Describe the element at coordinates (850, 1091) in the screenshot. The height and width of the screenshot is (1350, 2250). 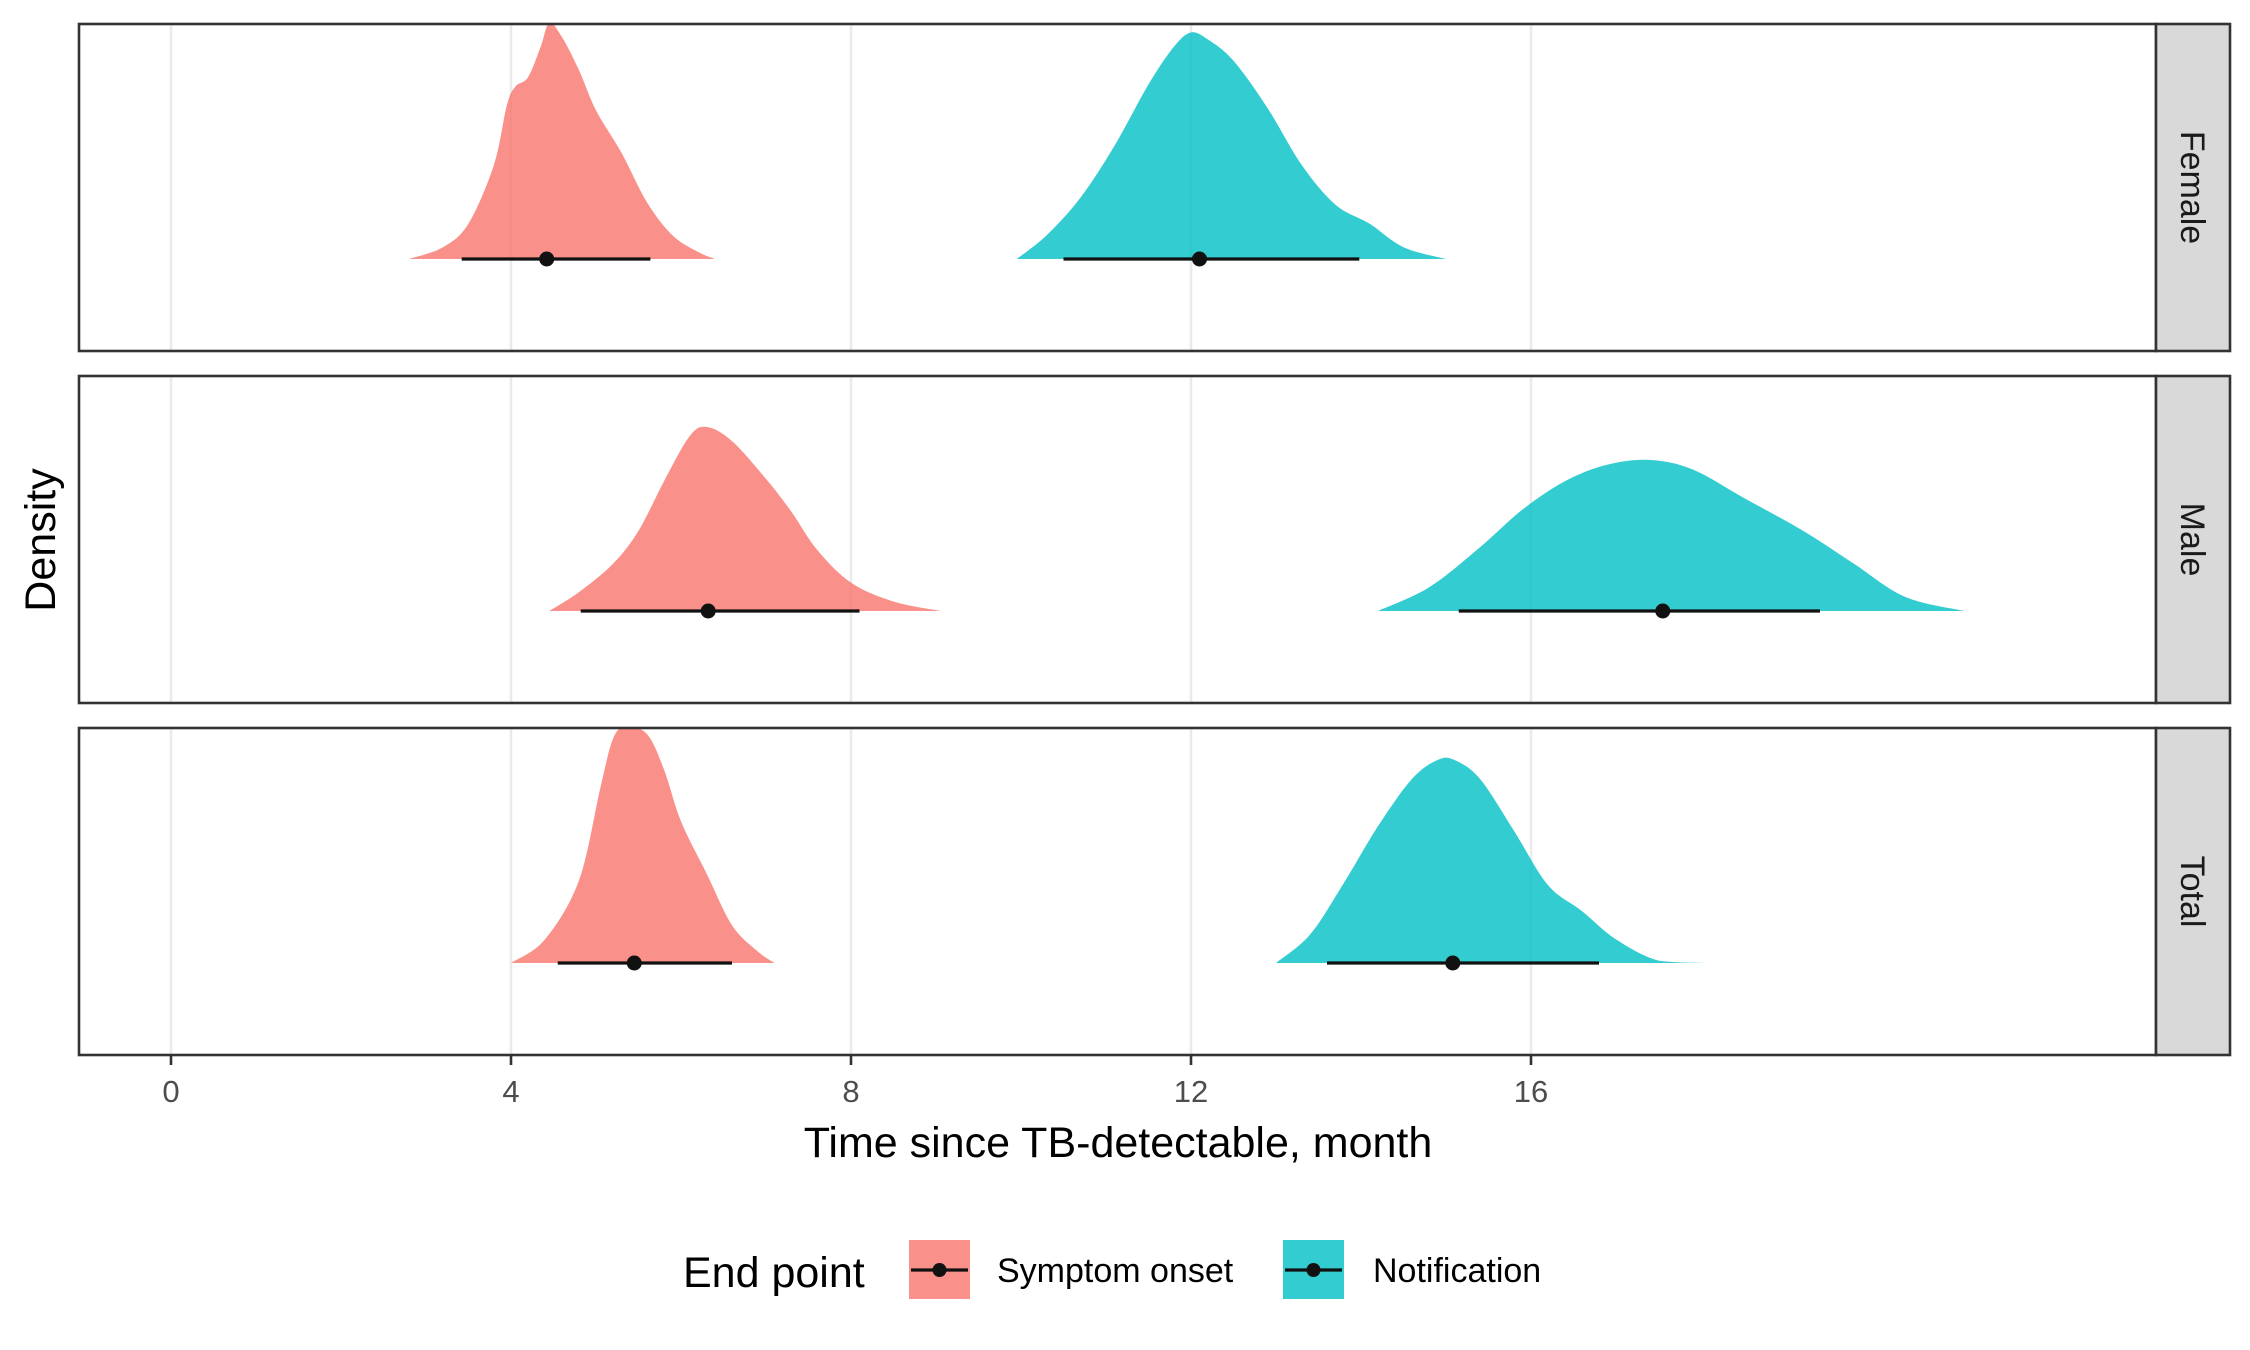
I see `x-tick-label: 8` at that location.